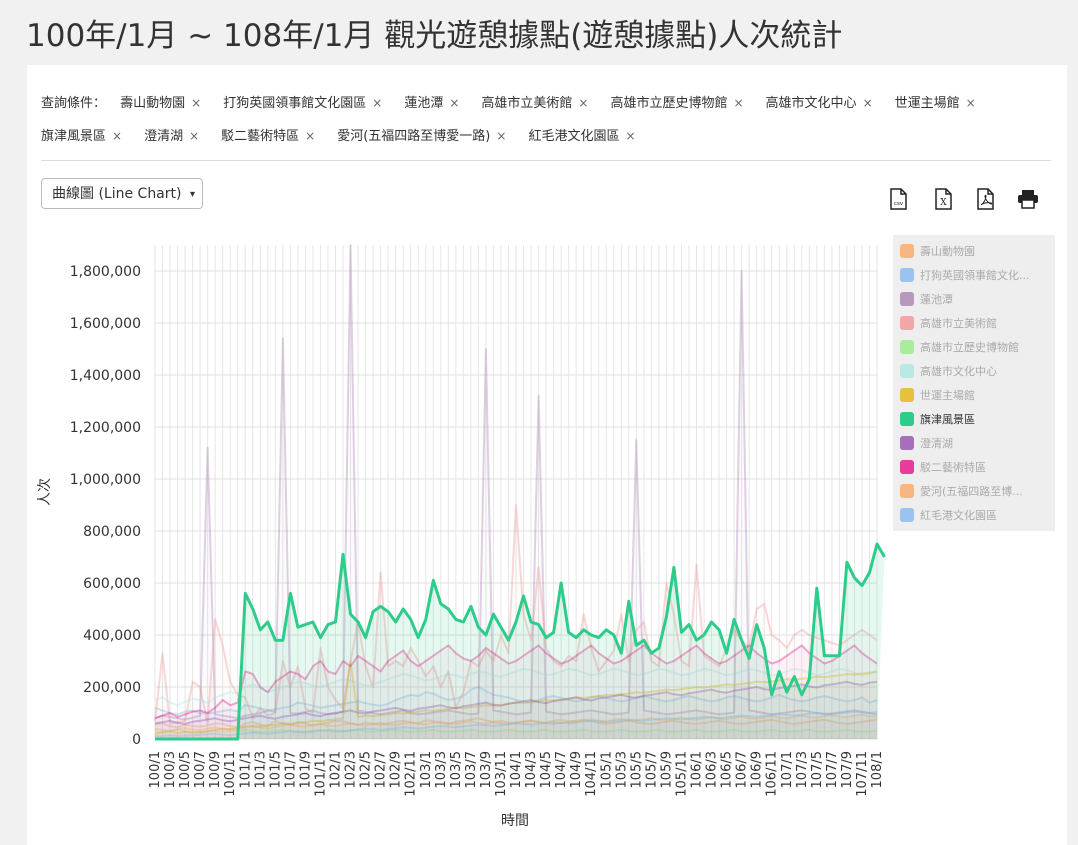 This screenshot has width=1078, height=845. What do you see at coordinates (898, 199) in the screenshot?
I see `csv-download-icon: csv` at bounding box center [898, 199].